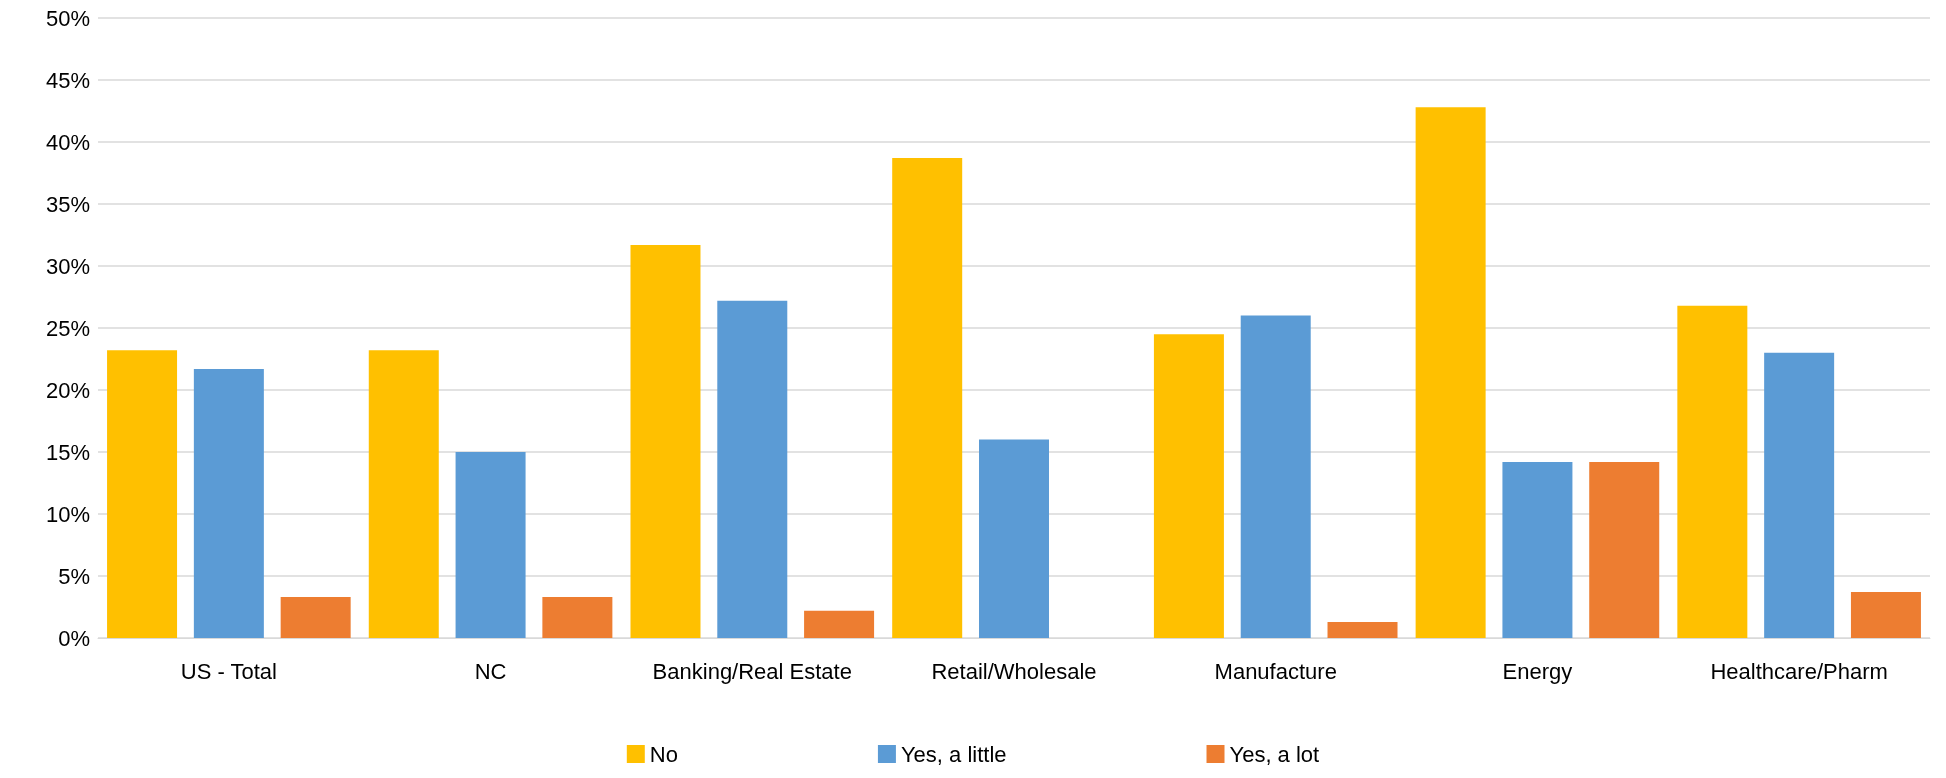  What do you see at coordinates (67, 18) in the screenshot?
I see `y-tick-label: 50%` at bounding box center [67, 18].